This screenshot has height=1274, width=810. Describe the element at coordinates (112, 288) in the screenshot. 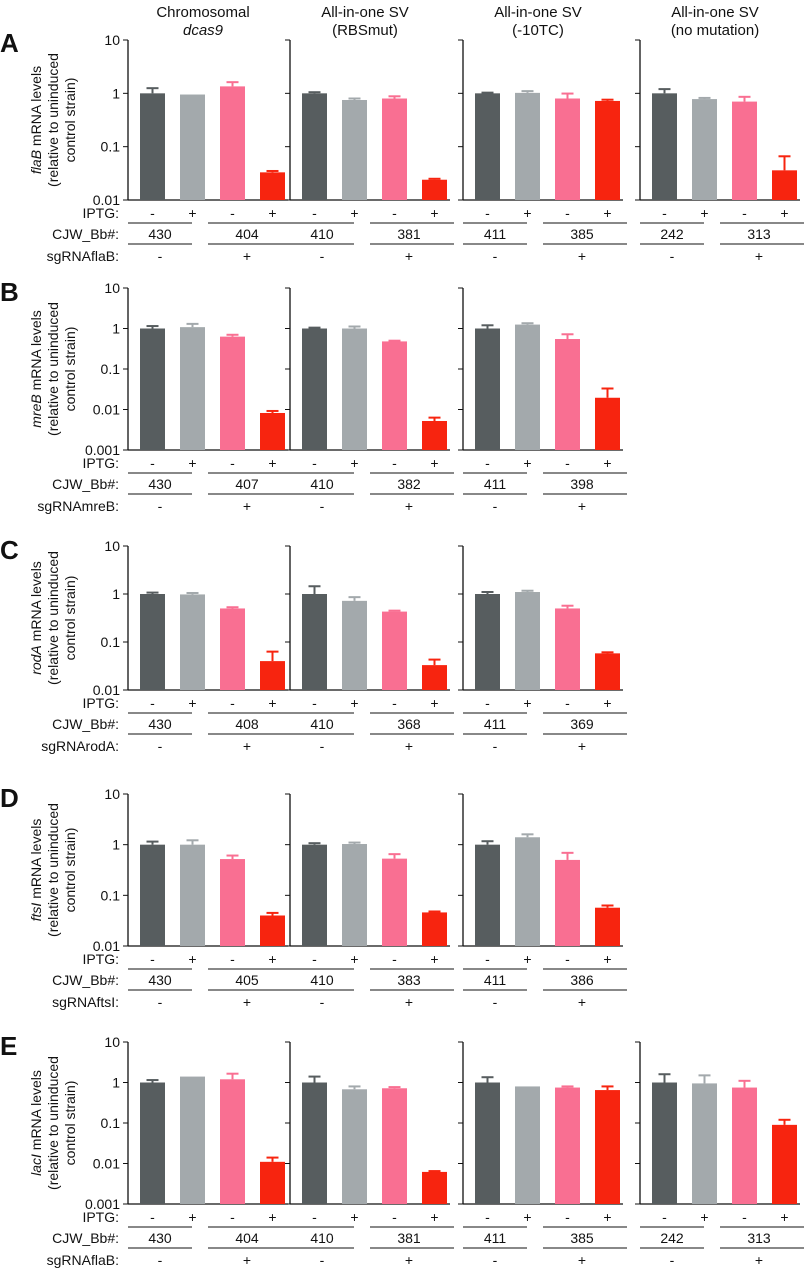

I see `y-tick-label: 10` at that location.